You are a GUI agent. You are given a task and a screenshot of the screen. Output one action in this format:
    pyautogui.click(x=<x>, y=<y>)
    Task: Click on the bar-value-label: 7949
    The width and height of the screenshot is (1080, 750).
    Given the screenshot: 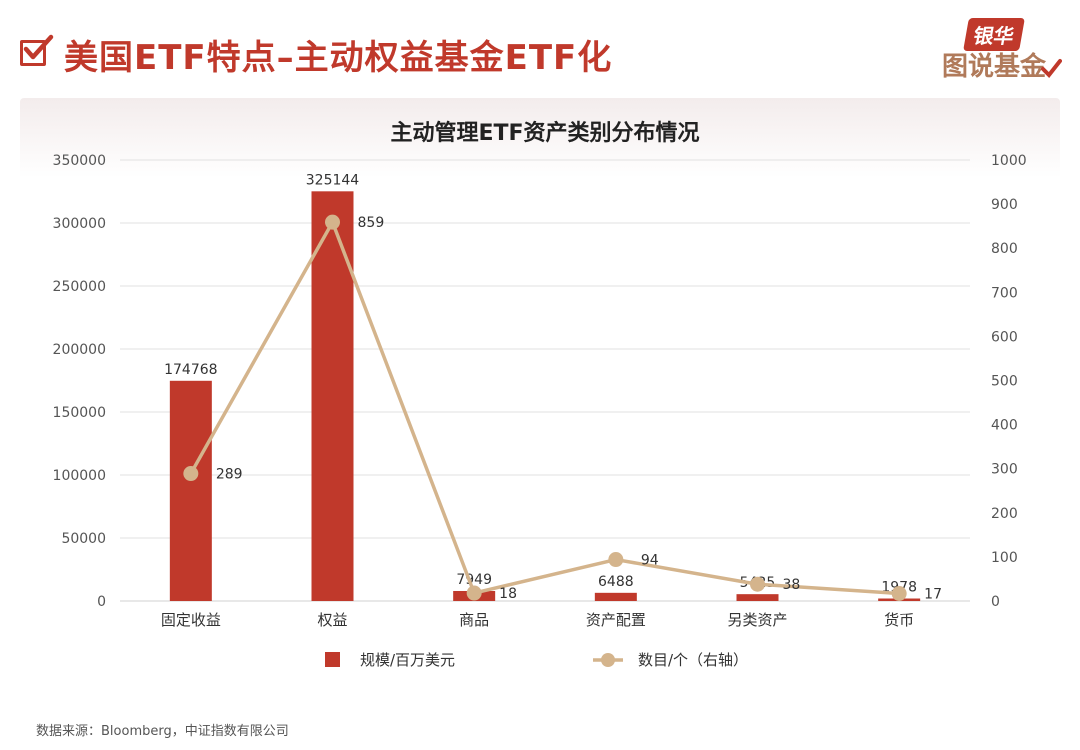 What is the action you would take?
    pyautogui.click(x=474, y=580)
    